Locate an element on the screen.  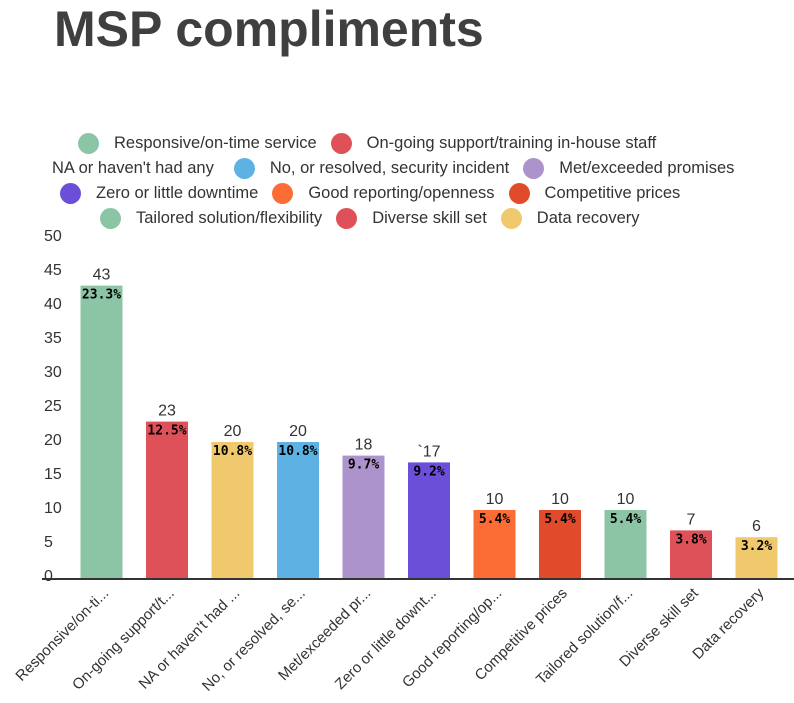
legend-item: Data recovery is located at coordinates (570, 218).